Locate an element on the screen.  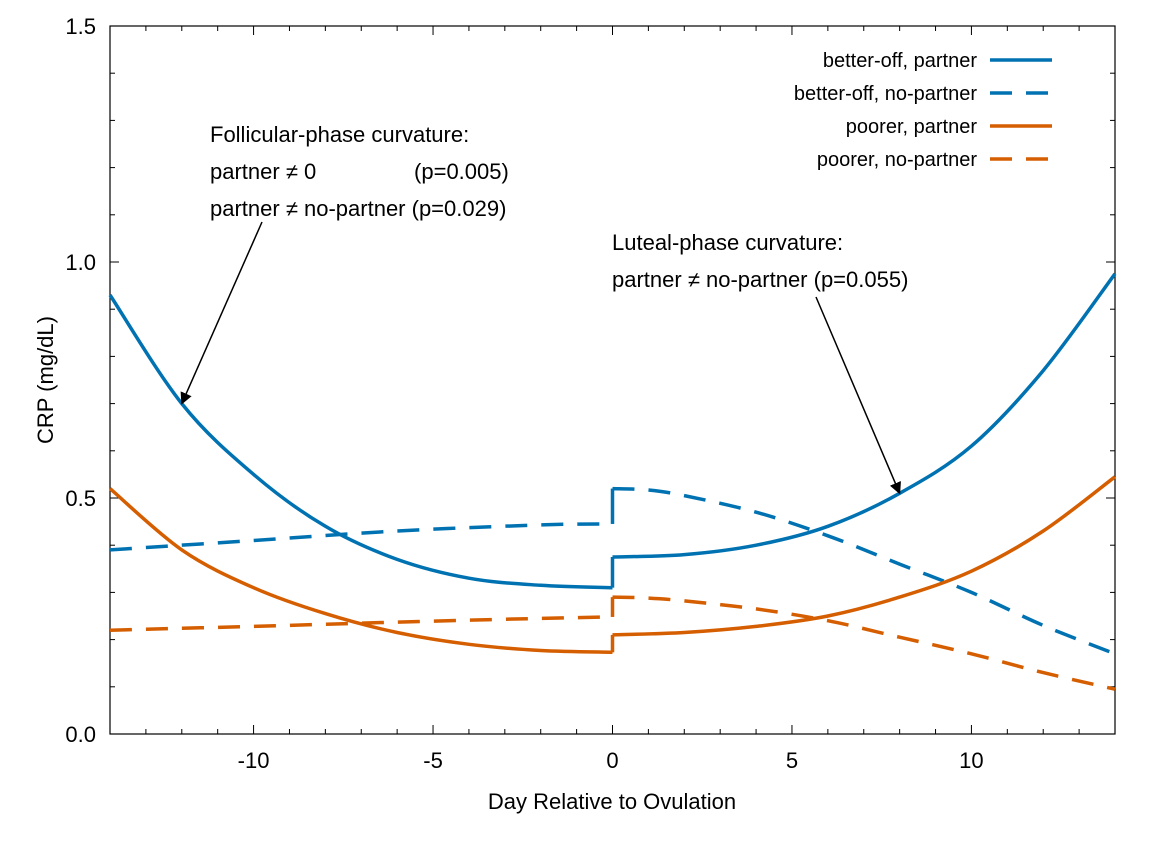
x-tick-label: -10 is located at coordinates (254, 760).